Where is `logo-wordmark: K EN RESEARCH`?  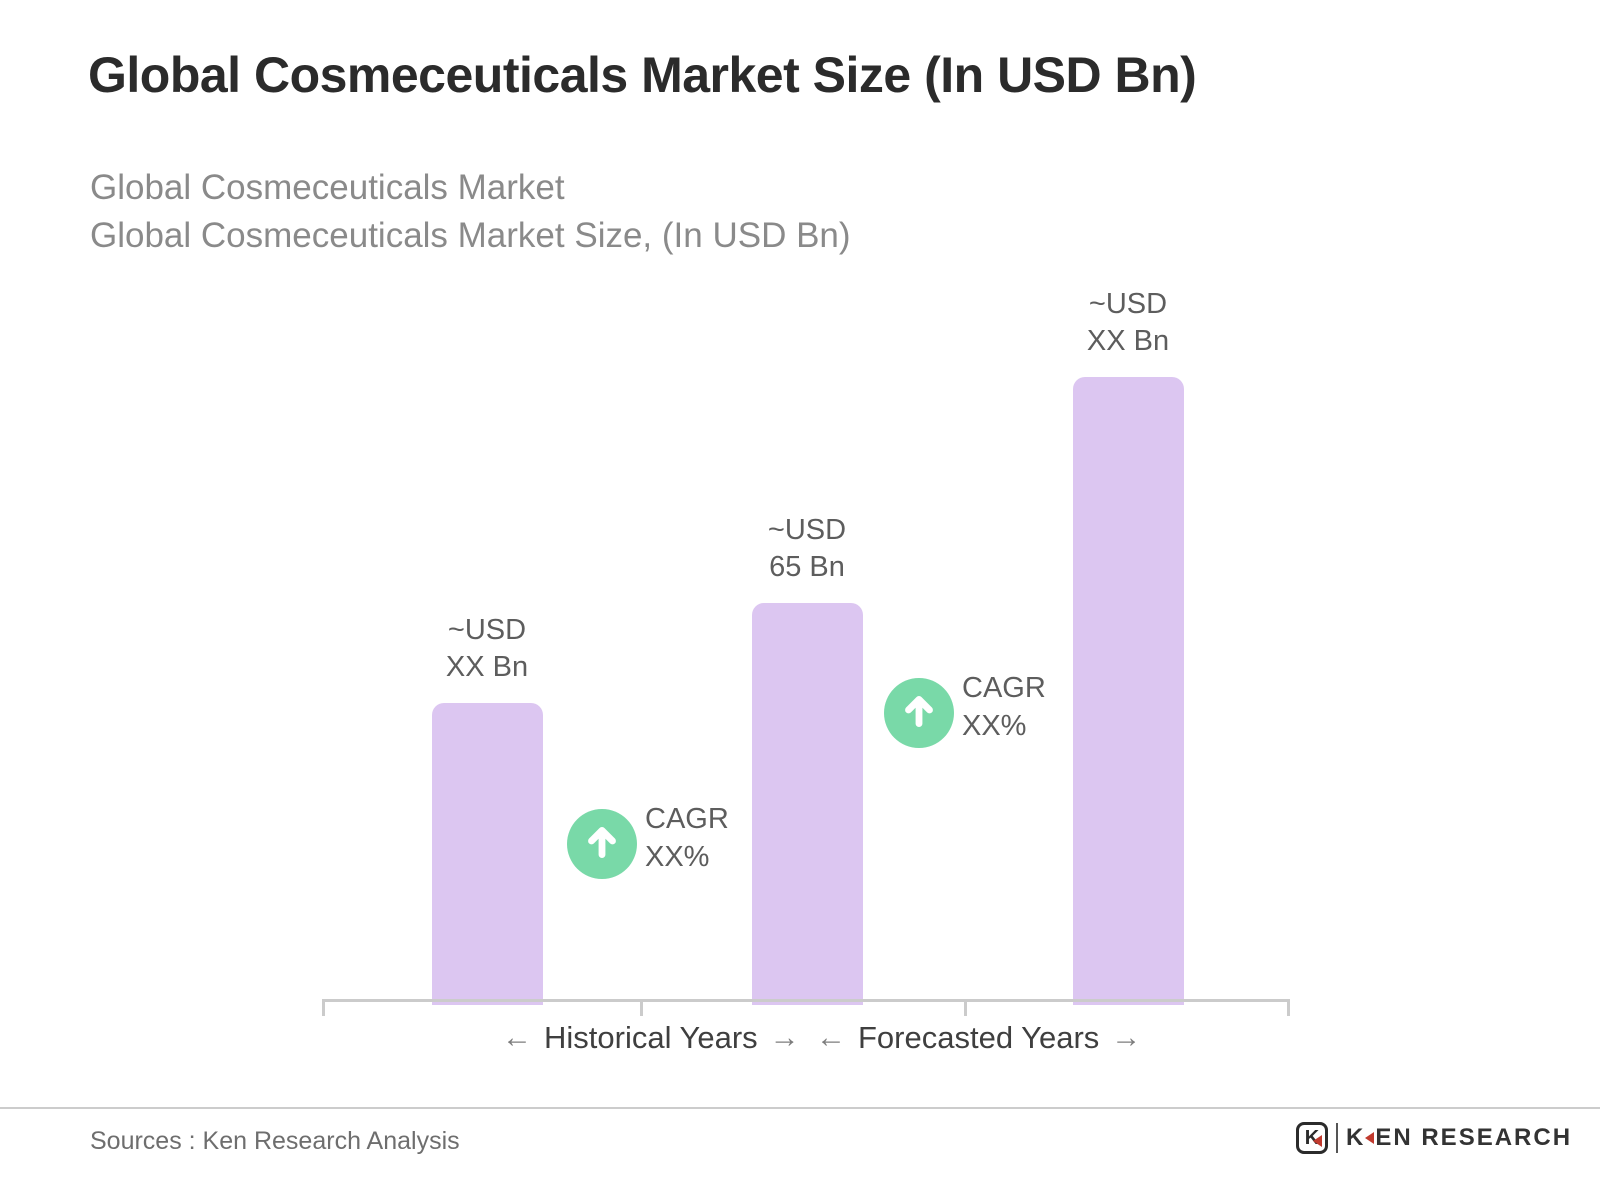
logo-wordmark: K EN RESEARCH is located at coordinates (1459, 1138).